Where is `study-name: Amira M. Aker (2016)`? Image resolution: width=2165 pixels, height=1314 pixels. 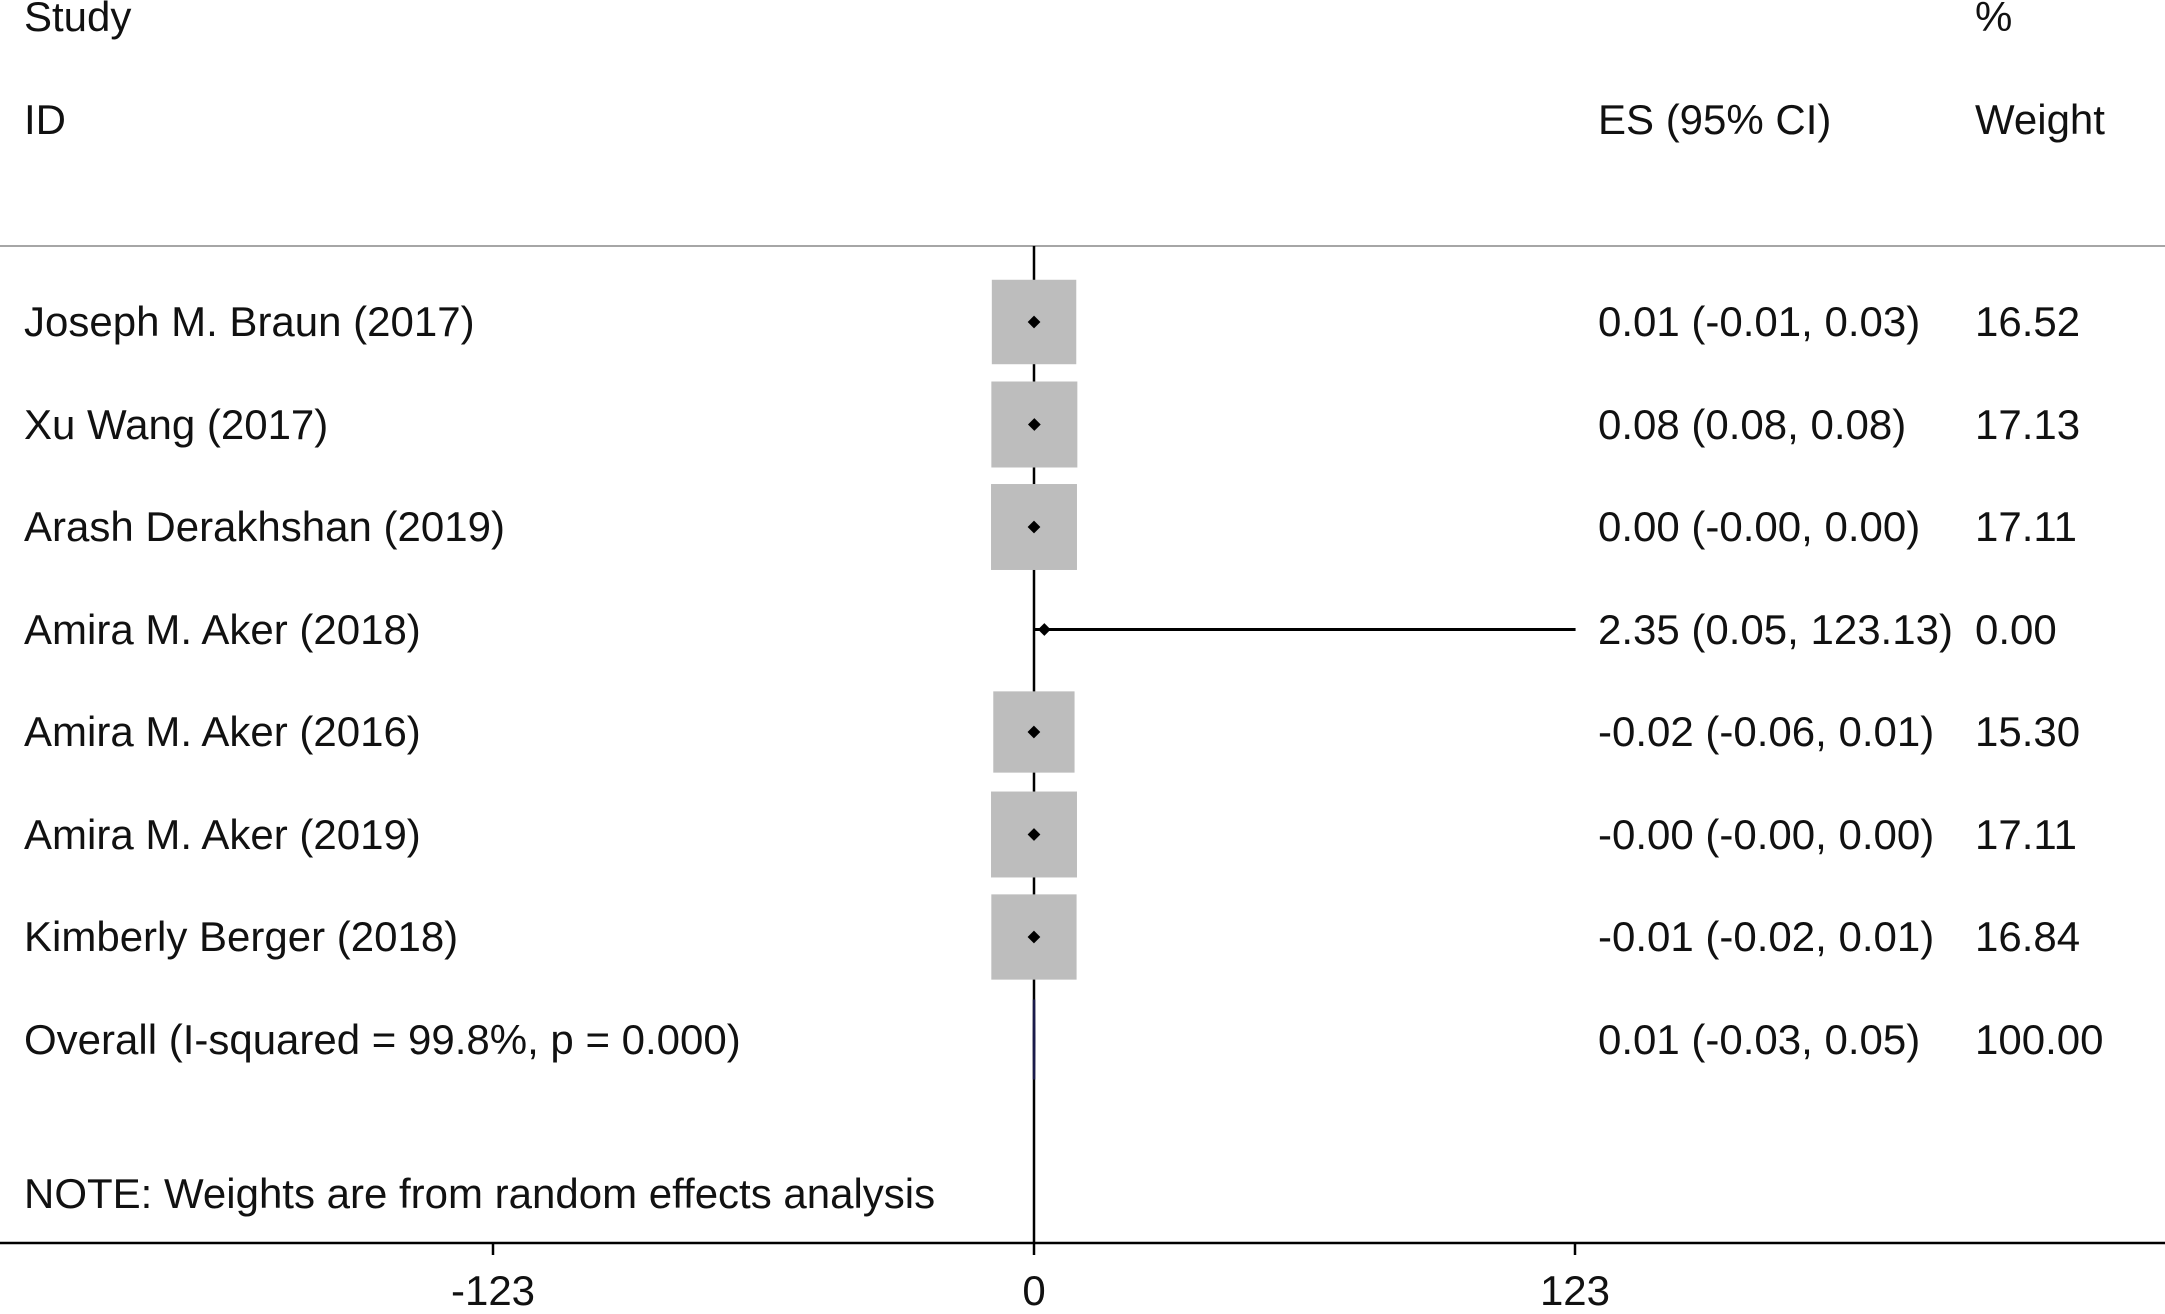 study-name: Amira M. Aker (2016) is located at coordinates (222, 731).